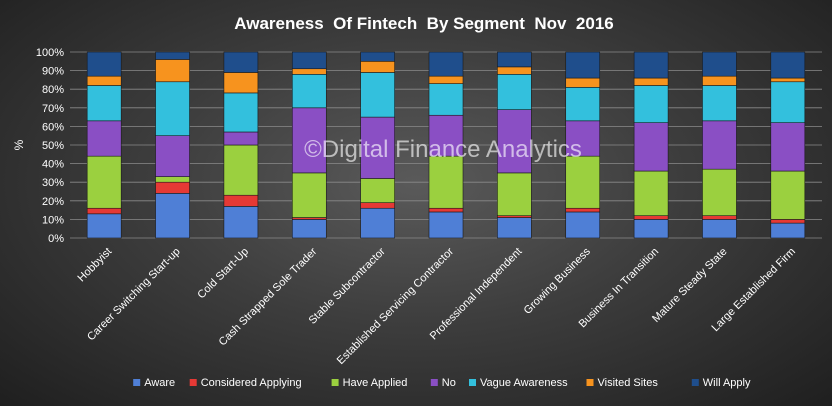  What do you see at coordinates (524, 383) in the screenshot?
I see `legend-label: Vague Awareness` at bounding box center [524, 383].